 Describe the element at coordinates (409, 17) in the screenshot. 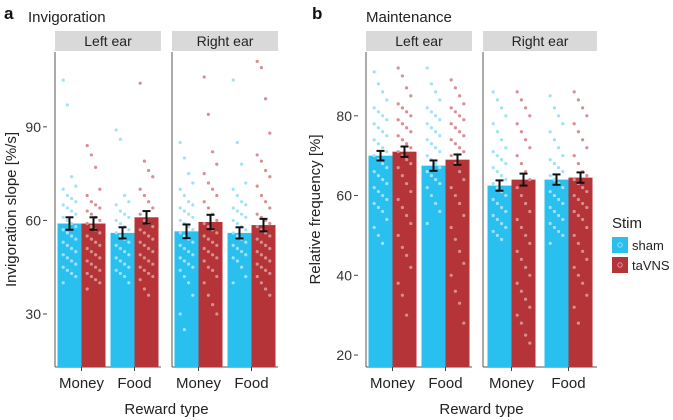

I see `panel-title: Maintenance` at that location.